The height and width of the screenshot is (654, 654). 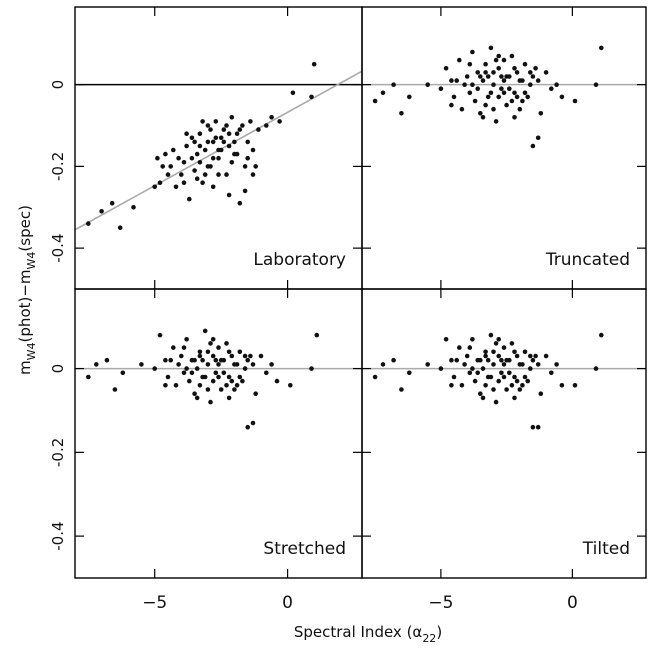 I want to click on panel-label: Tilted, so click(x=606, y=549).